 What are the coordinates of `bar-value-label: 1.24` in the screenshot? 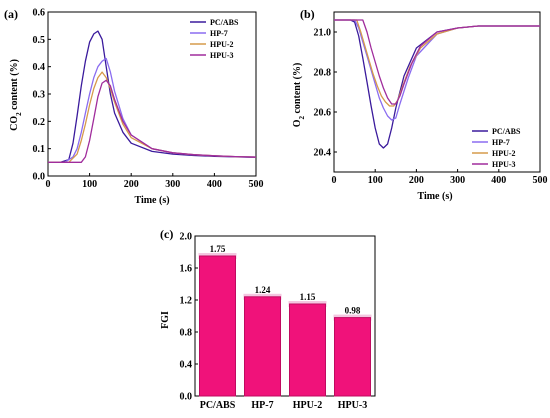 It's located at (263, 290).